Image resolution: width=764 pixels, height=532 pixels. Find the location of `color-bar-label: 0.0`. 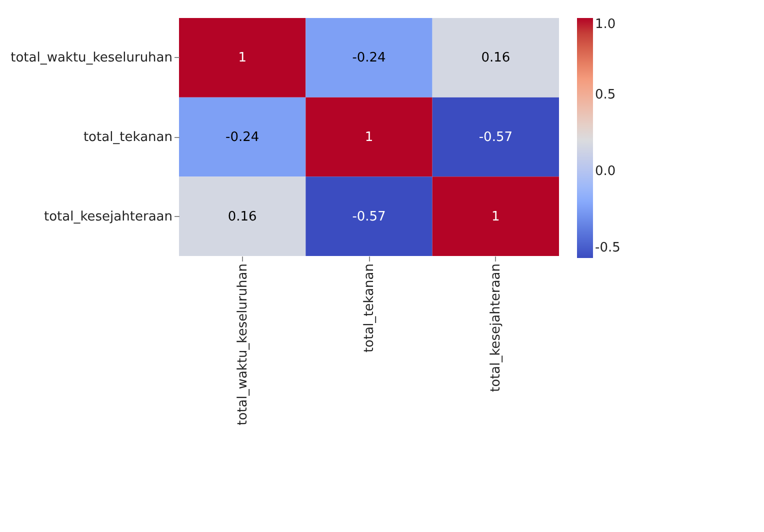

color-bar-label: 0.0 is located at coordinates (605, 171).